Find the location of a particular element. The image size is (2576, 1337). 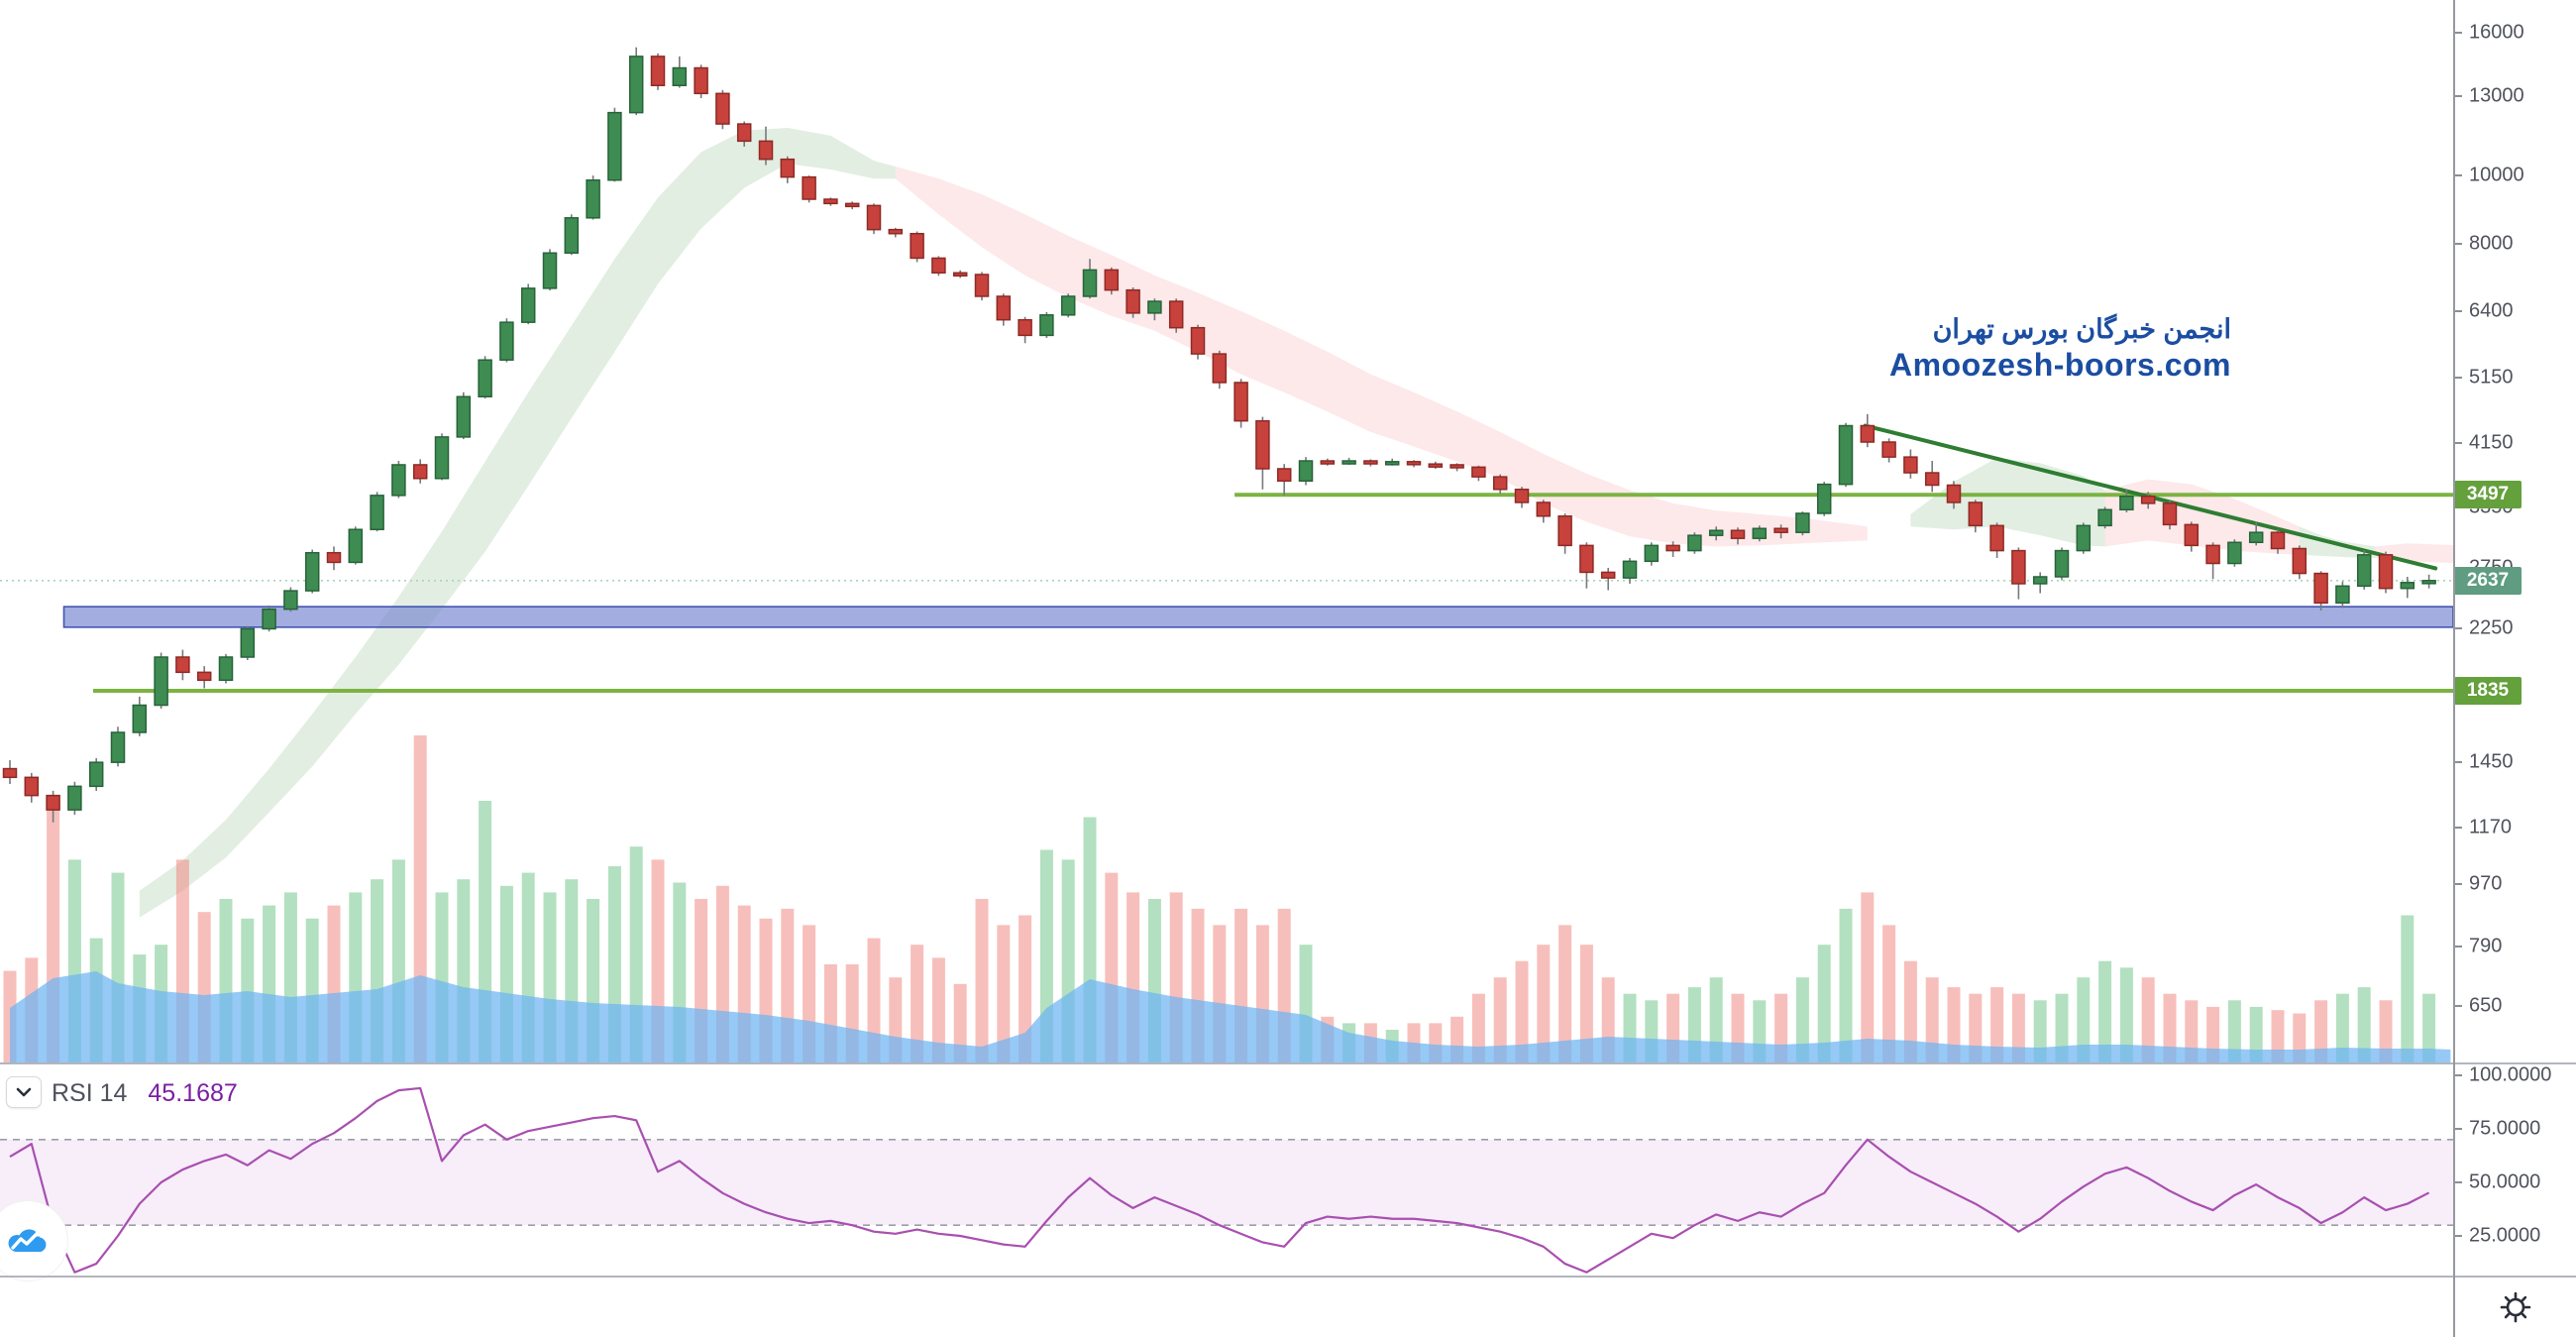

ichimoku-cloud-pink is located at coordinates (2202, 517).